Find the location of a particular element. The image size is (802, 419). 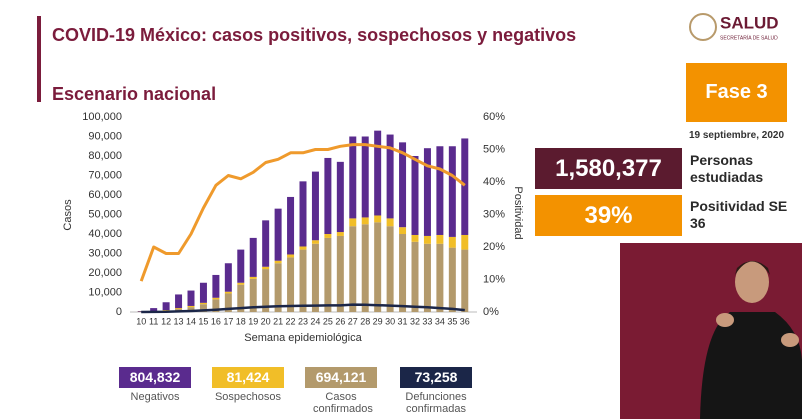

legend-total: 694,121 is located at coordinates (341, 377).